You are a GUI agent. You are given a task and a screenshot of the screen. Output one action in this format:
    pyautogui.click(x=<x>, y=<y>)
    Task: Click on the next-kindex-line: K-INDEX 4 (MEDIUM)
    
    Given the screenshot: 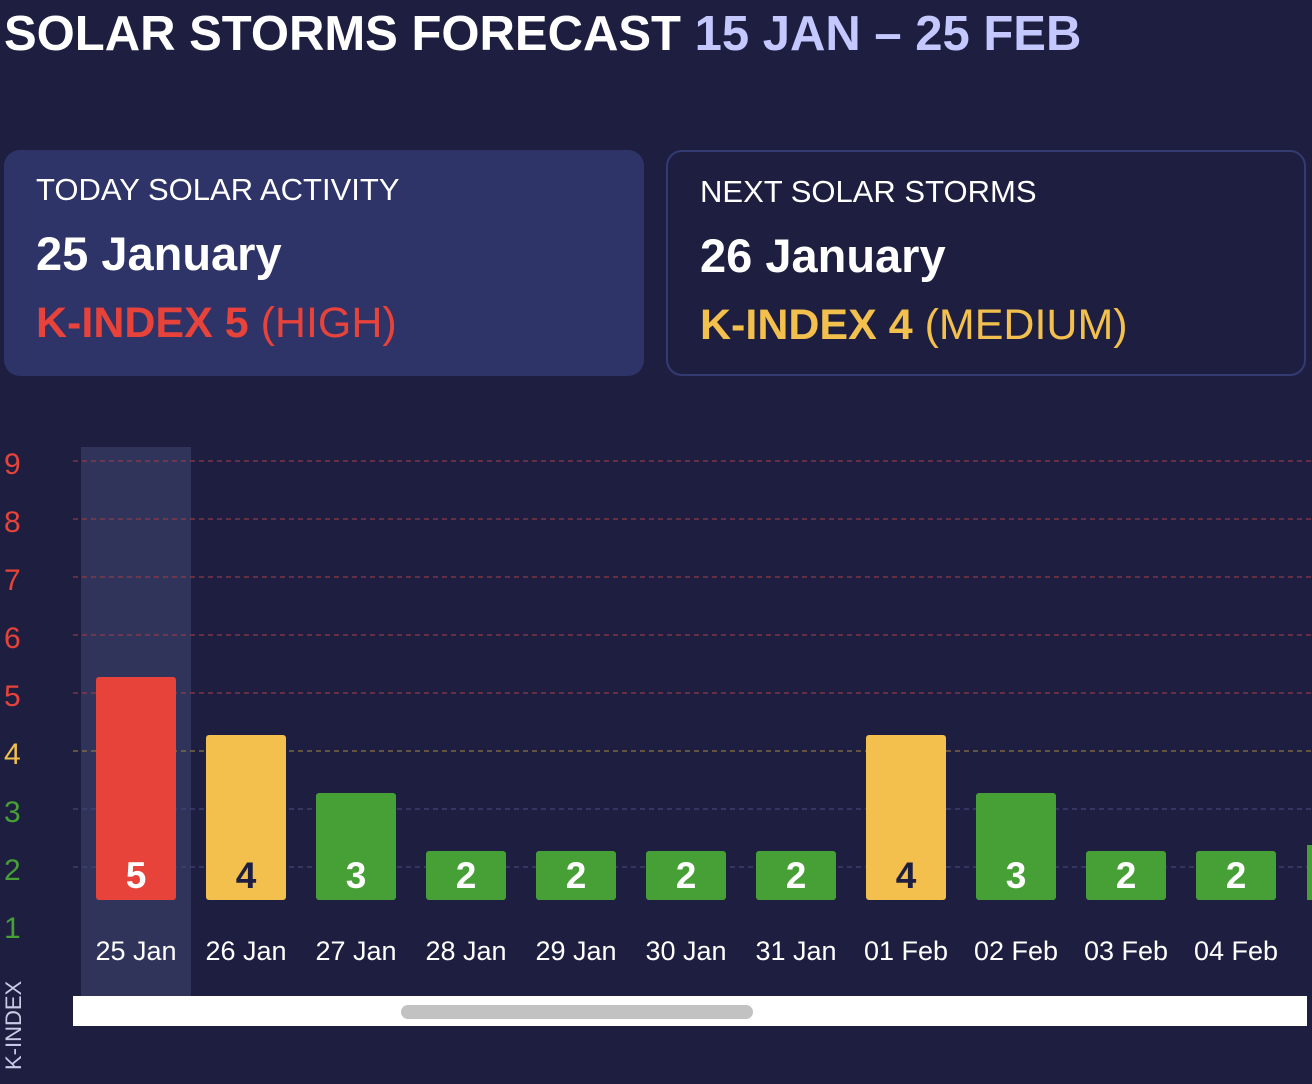 What is the action you would take?
    pyautogui.click(x=986, y=325)
    